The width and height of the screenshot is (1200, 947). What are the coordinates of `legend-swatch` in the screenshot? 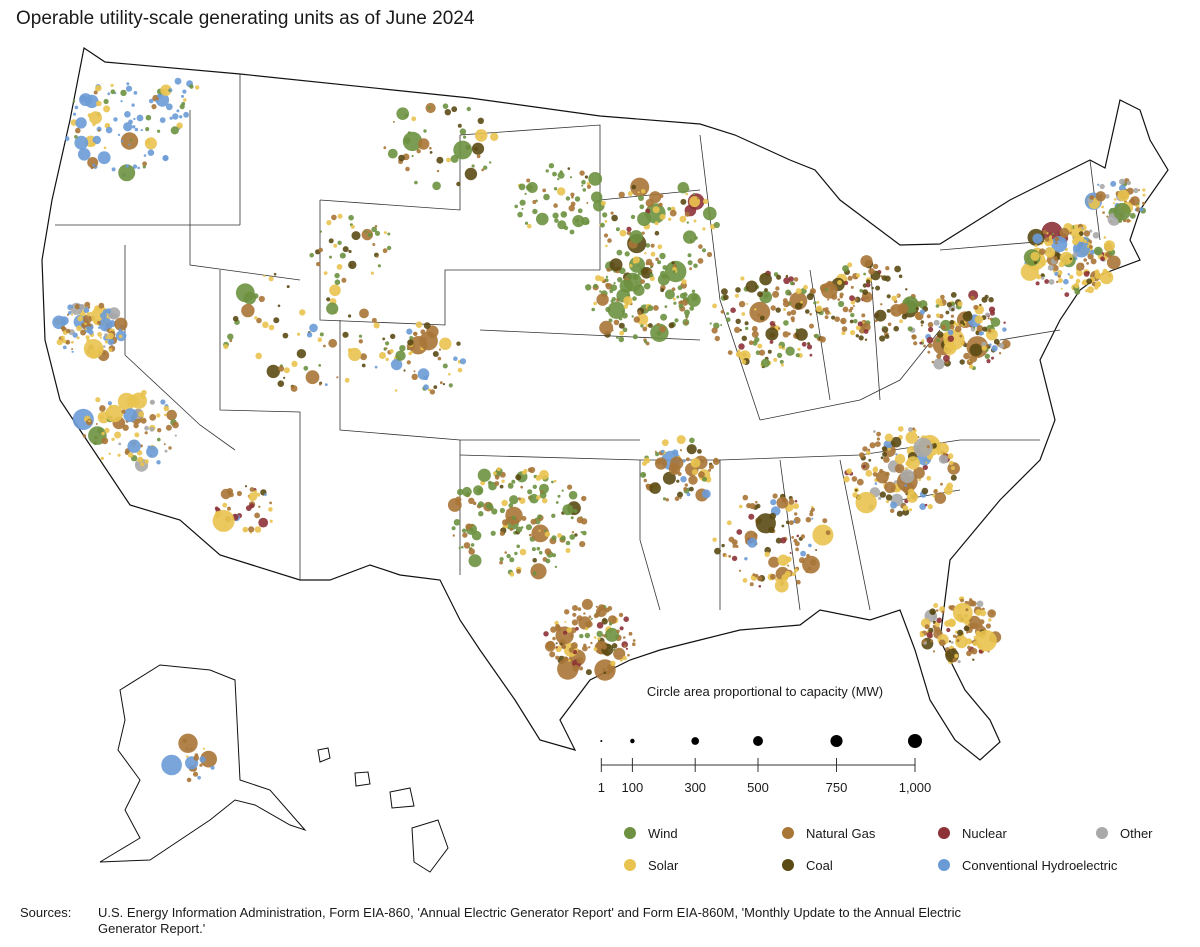 It's located at (630, 833).